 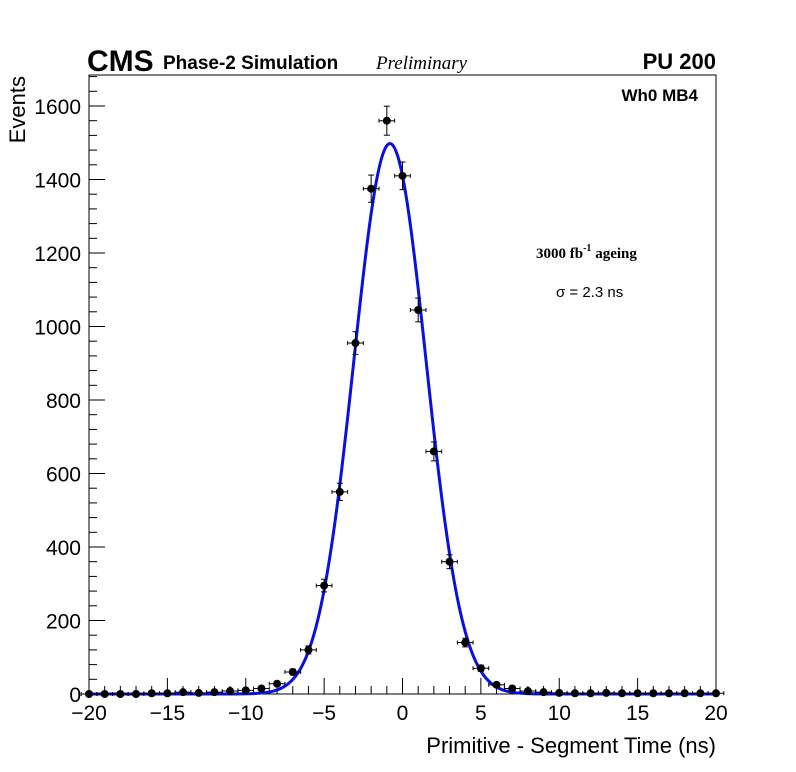 I want to click on preliminary-label: Preliminary, so click(x=421, y=63).